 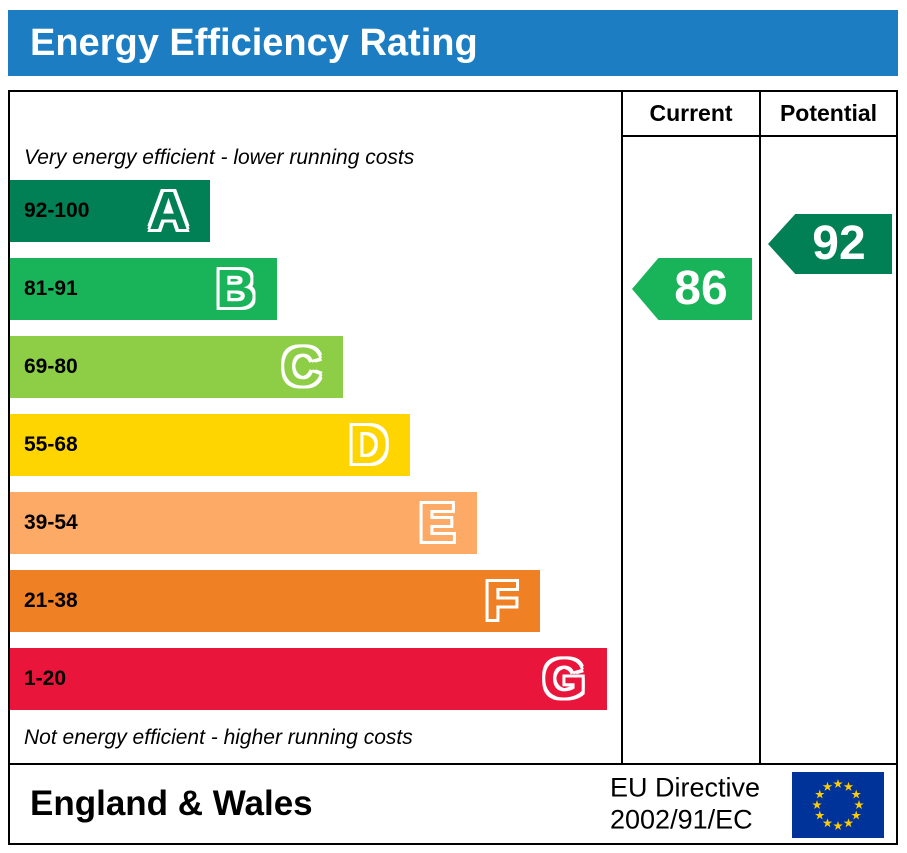 I want to click on band-row: 92-100 A, so click(x=315, y=211).